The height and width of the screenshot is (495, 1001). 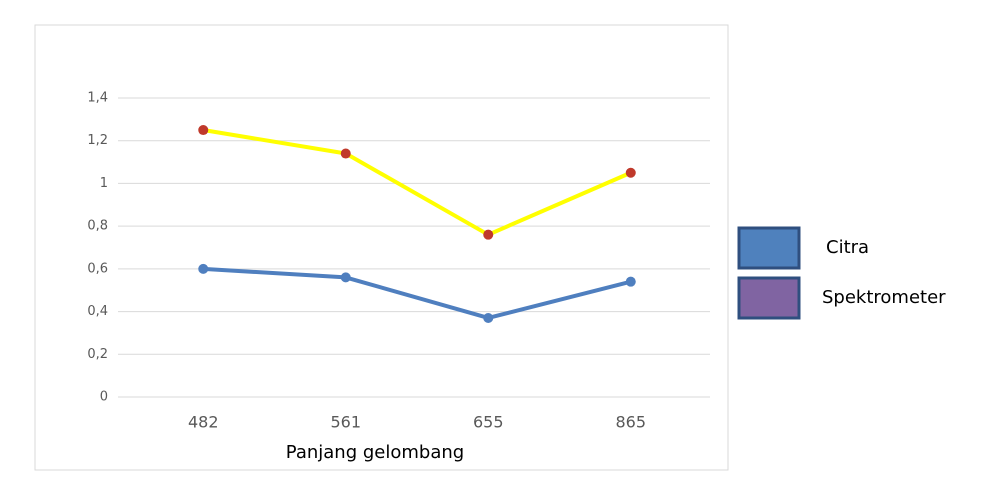 I want to click on y-tick-label: 1, so click(x=104, y=183).